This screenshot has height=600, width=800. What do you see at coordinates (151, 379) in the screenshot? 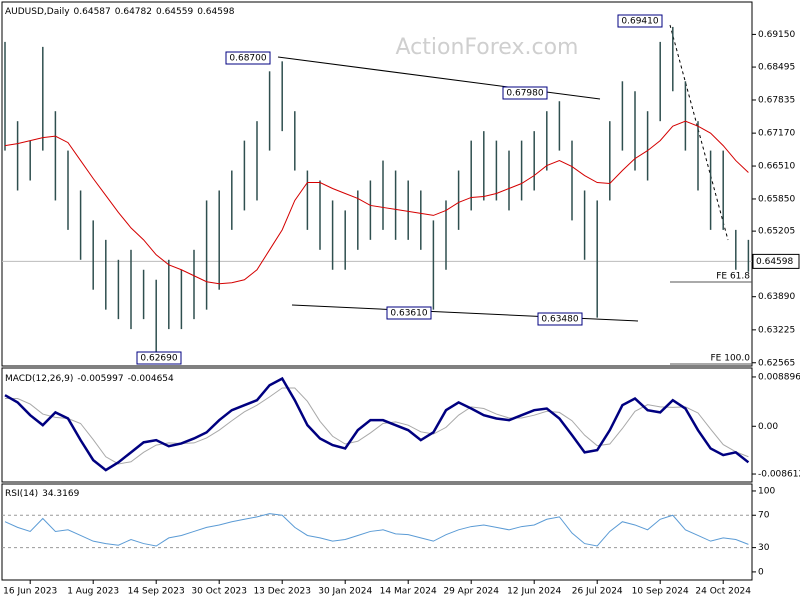
I see `header-value: -0.004654` at bounding box center [151, 379].